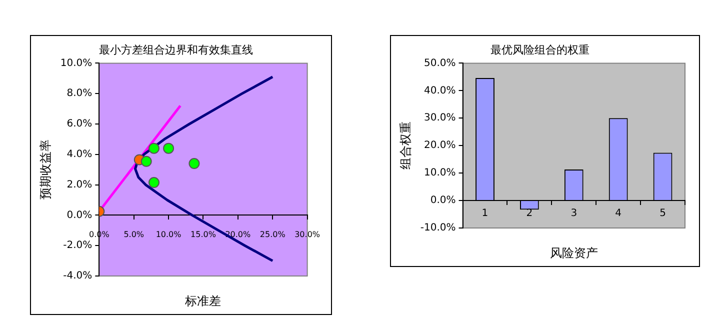  What do you see at coordinates (440, 90) in the screenshot?
I see `y-tick-label: 40.0%` at bounding box center [440, 90].